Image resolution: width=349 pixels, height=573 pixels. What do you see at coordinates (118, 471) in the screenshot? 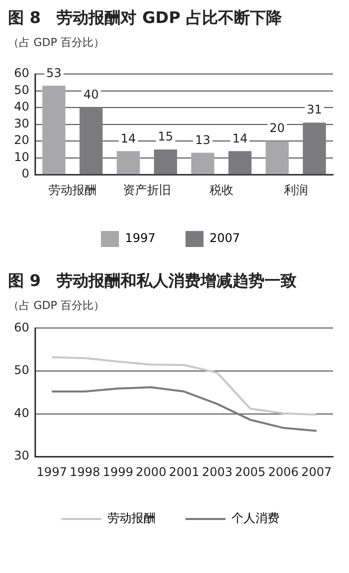
I see `x-tick-label: 1999` at bounding box center [118, 471].